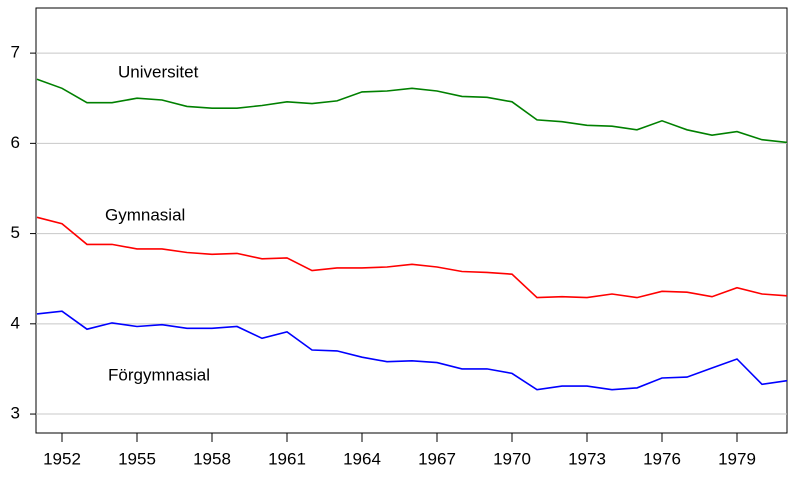 The image size is (788, 503). What do you see at coordinates (362, 458) in the screenshot?
I see `x-tick-label: 1964` at bounding box center [362, 458].